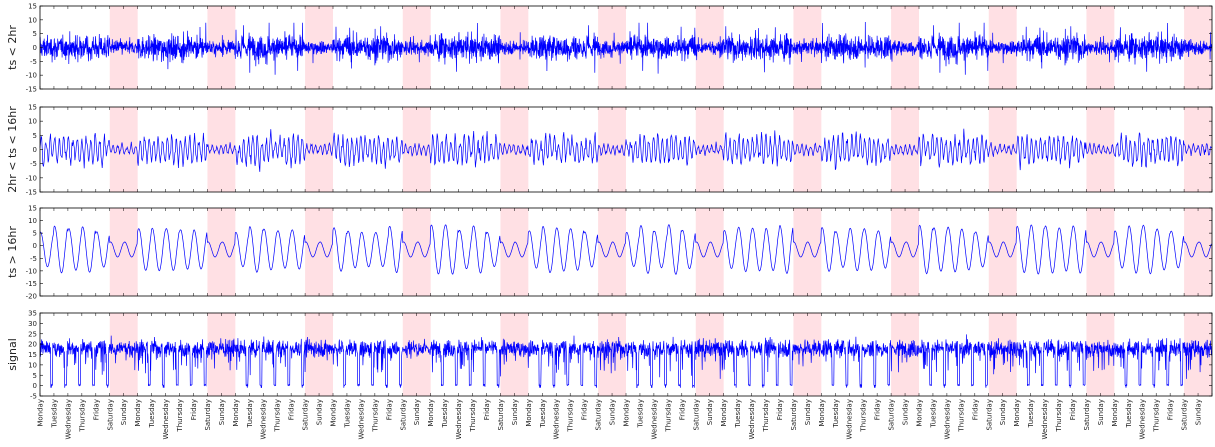  I want to click on y-tick-label: 25, so click(32, 334).